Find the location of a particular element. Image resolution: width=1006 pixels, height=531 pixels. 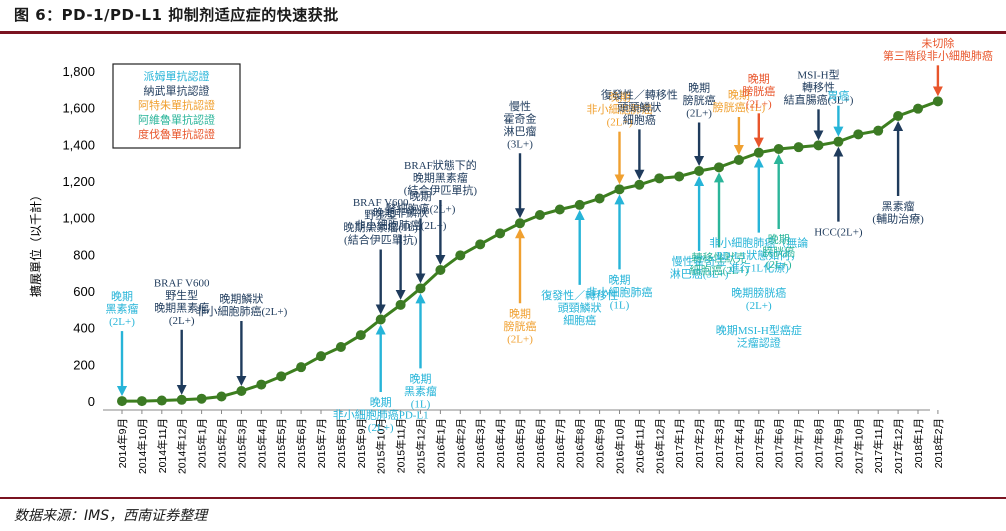

annotation-text: 轉移性 is located at coordinates (818, 87).